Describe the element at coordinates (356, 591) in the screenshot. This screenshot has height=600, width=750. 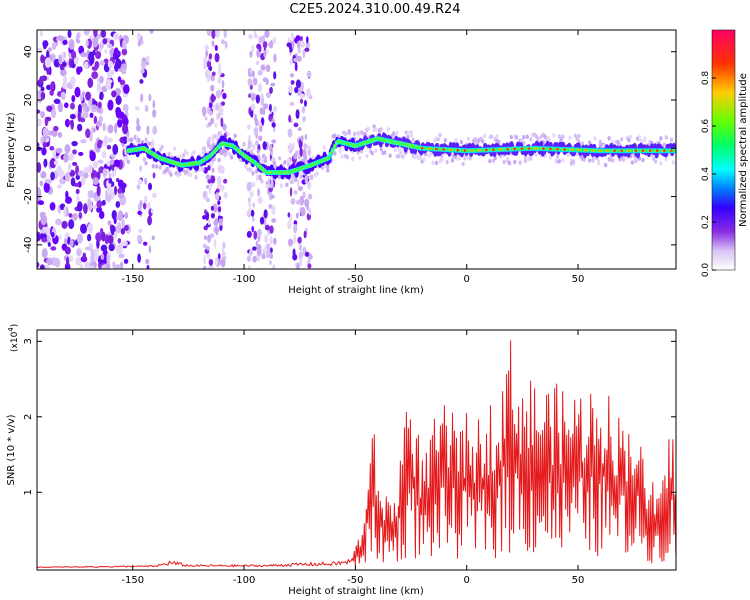
I see `snr-x-label: Height of straight line (km)` at that location.